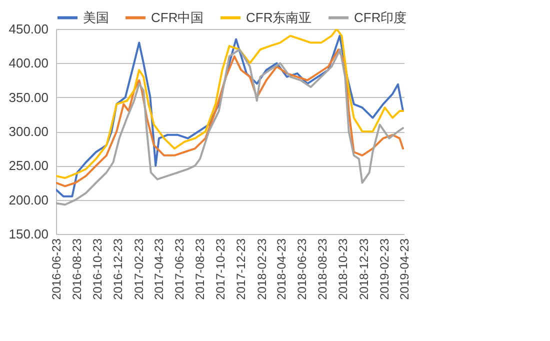 The image size is (550, 341). What do you see at coordinates (281, 269) in the screenshot?
I see `x-tick-label: 2018-04-23` at bounding box center [281, 269].